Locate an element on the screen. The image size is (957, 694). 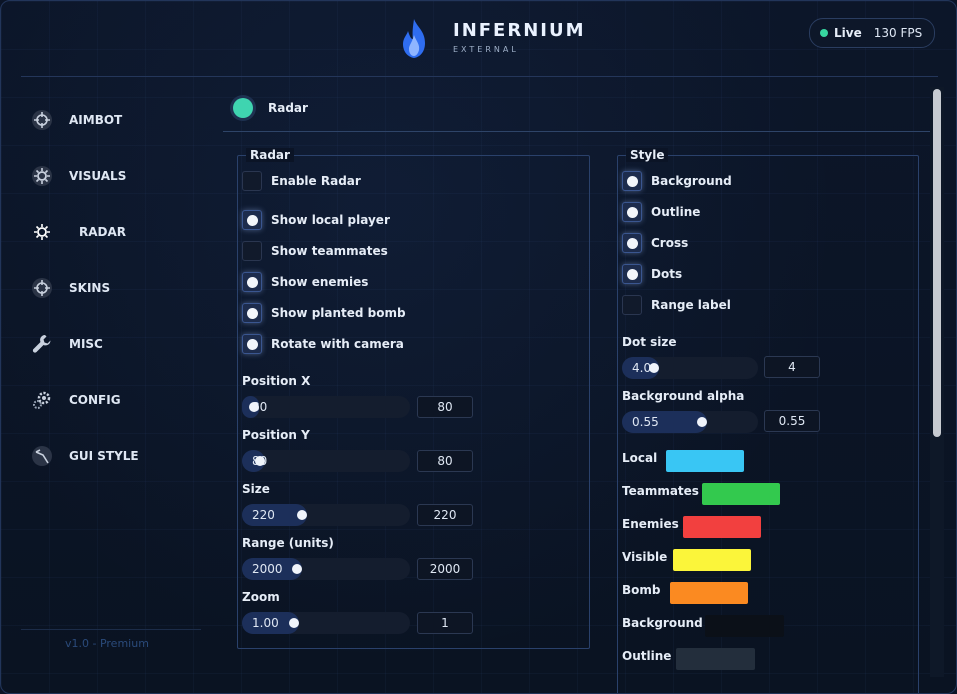
dot-size-slider: 4.0 is located at coordinates (690, 368).